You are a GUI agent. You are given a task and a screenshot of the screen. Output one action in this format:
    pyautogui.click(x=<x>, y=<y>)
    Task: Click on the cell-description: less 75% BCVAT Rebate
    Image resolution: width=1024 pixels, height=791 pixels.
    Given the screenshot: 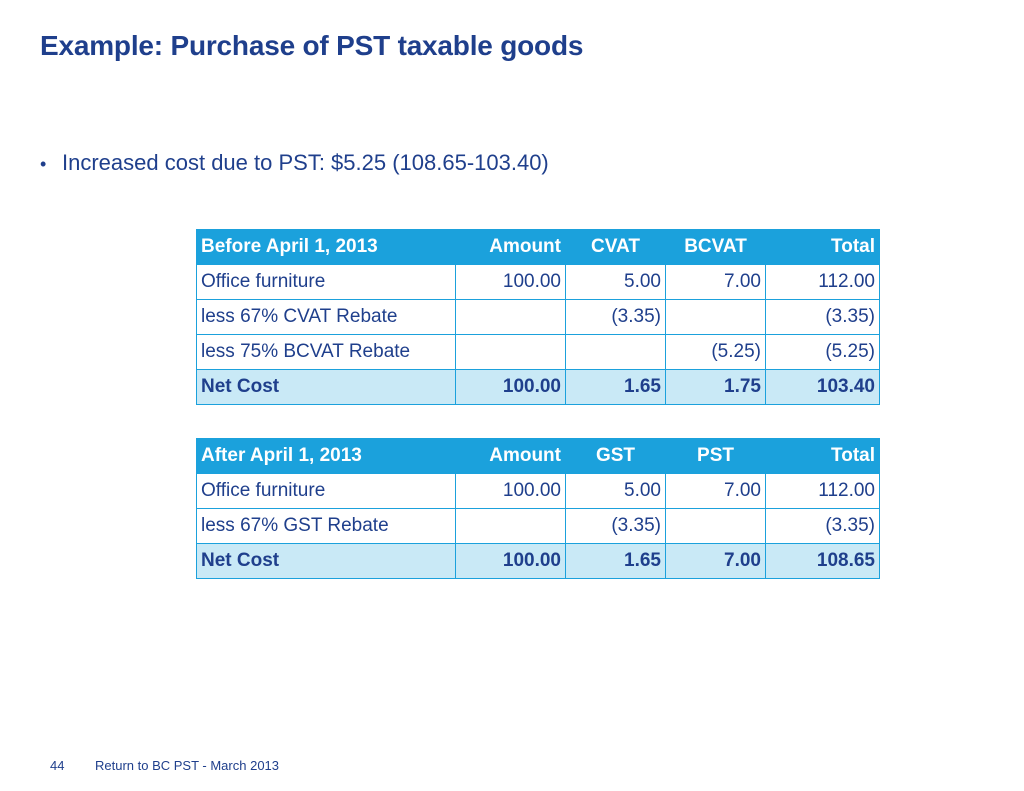 What is the action you would take?
    pyautogui.click(x=326, y=352)
    